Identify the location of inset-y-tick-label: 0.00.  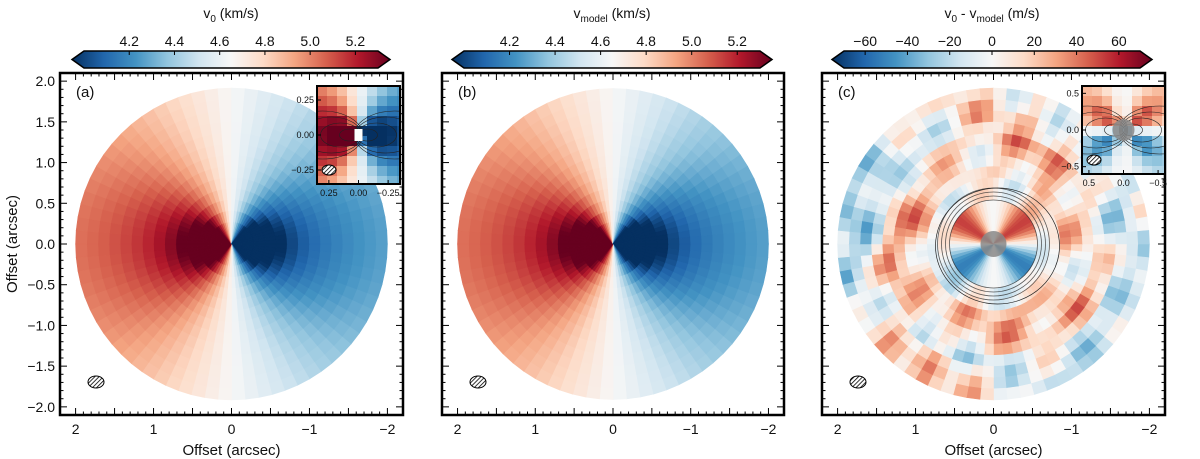
(305, 135).